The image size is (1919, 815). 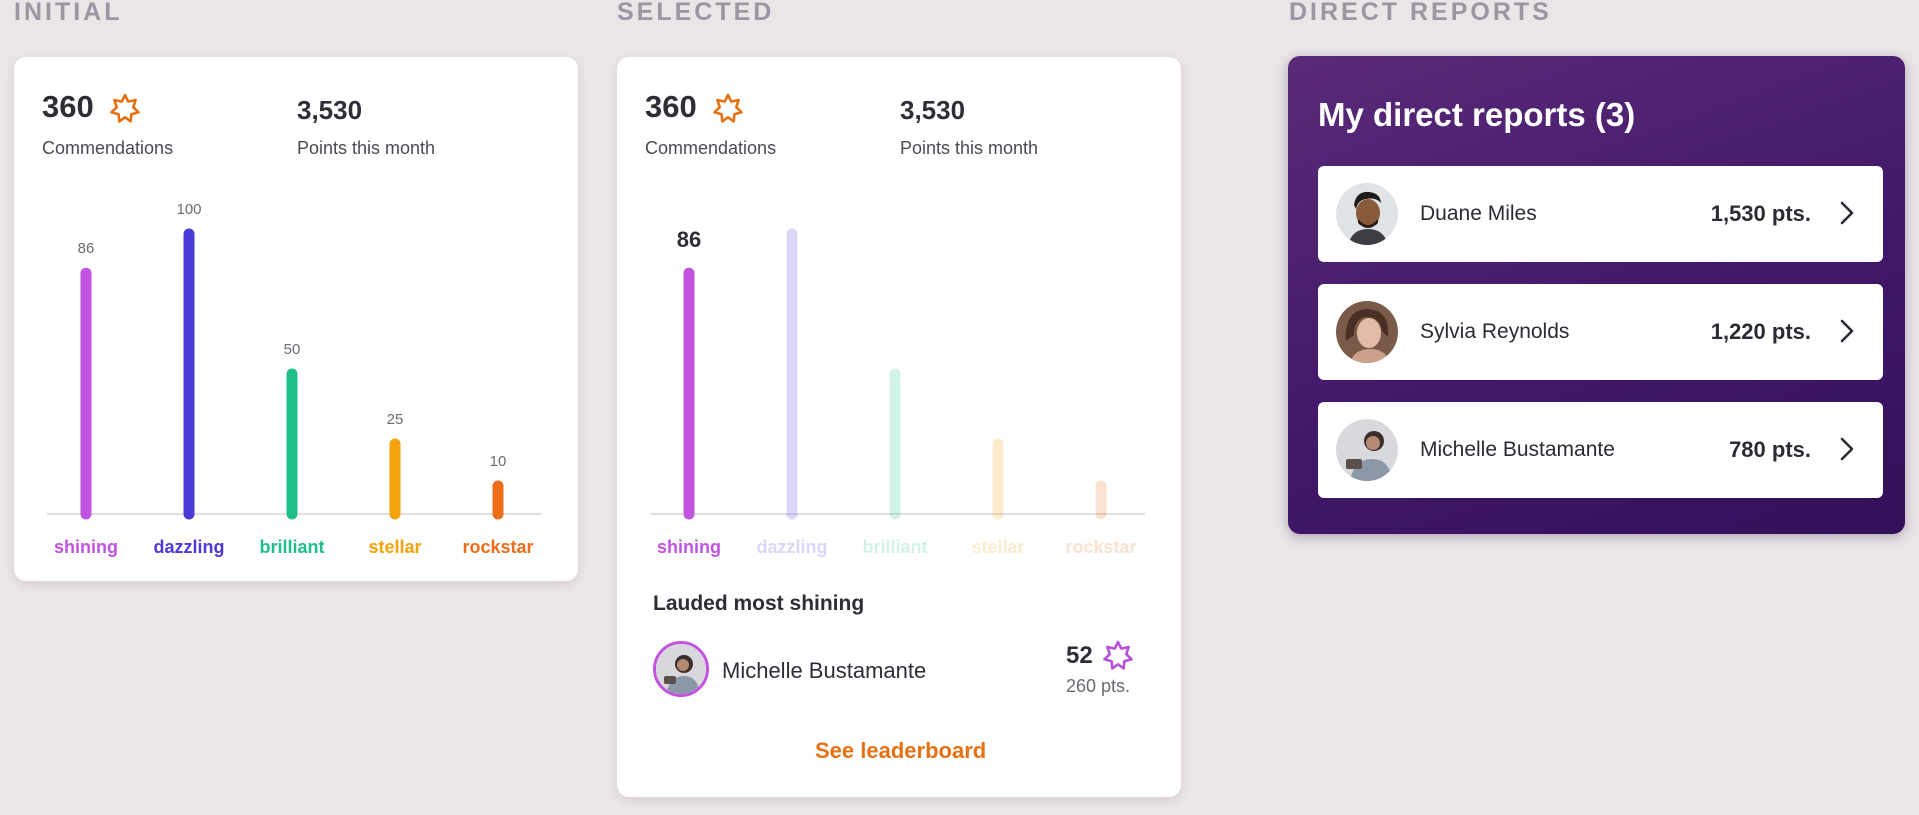 What do you see at coordinates (1495, 331) in the screenshot?
I see `report-name: Sylvia Reynolds` at bounding box center [1495, 331].